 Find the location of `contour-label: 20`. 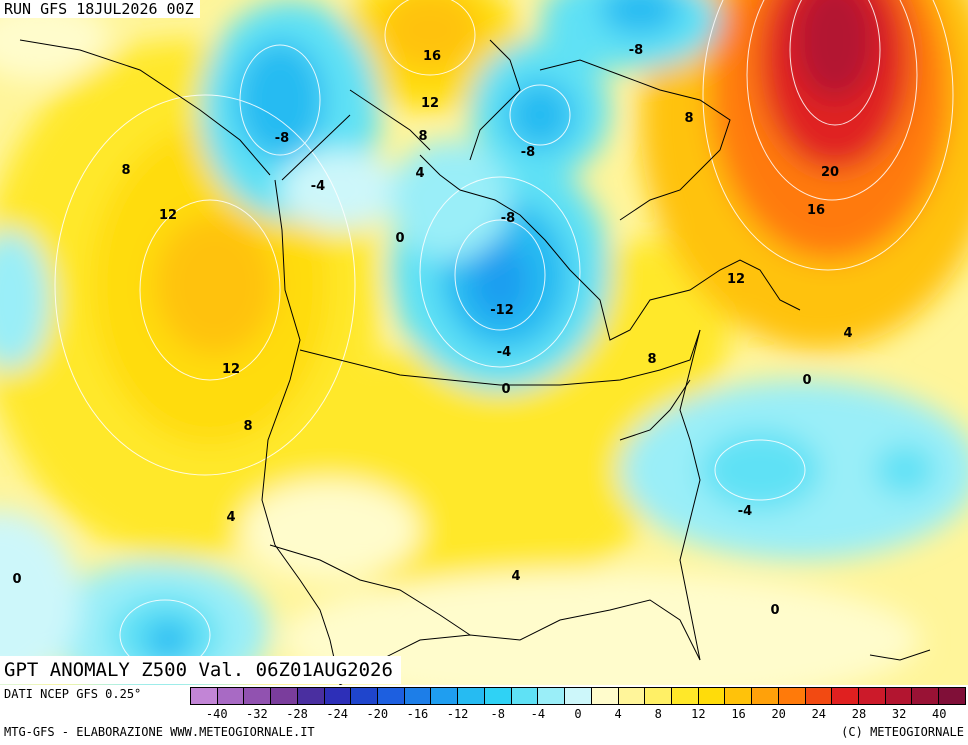

contour-label: 20 is located at coordinates (830, 172).